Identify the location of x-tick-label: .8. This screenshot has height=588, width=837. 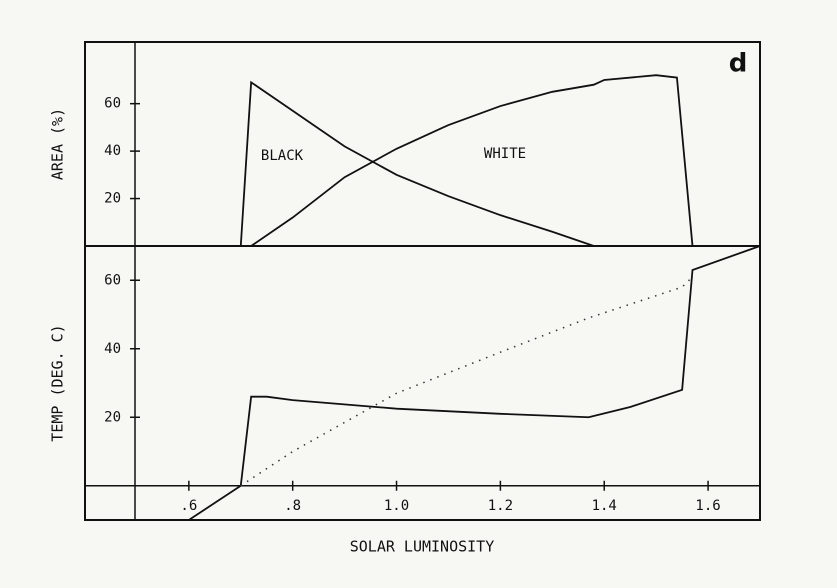
(292, 506).